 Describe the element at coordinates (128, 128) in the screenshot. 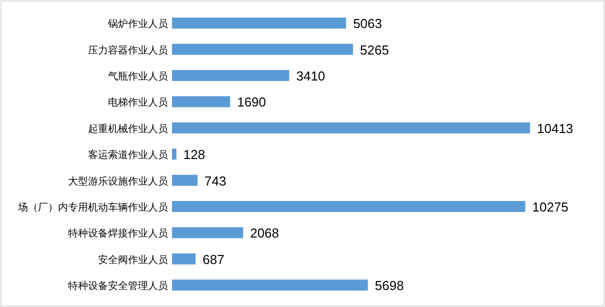

I see `y-tick-label: 起重机械作业人员` at that location.